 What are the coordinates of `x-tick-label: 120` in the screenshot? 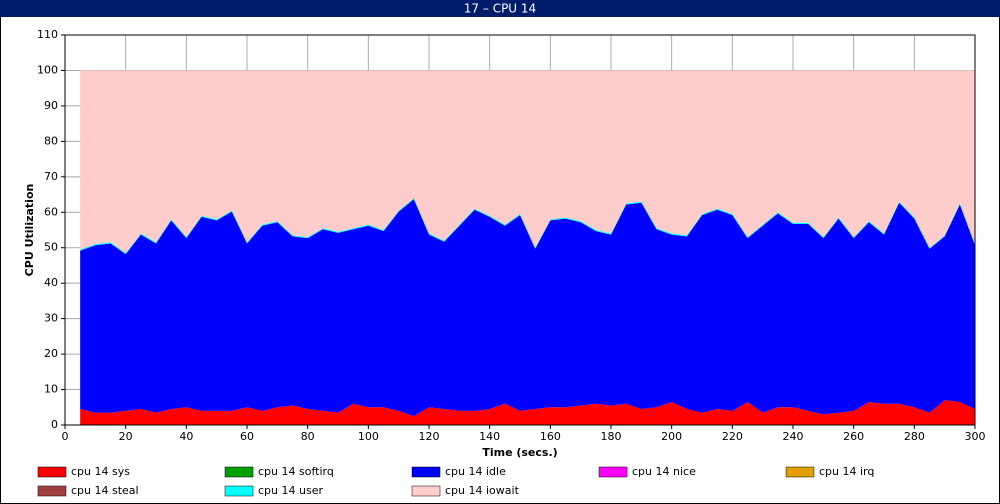 It's located at (429, 436).